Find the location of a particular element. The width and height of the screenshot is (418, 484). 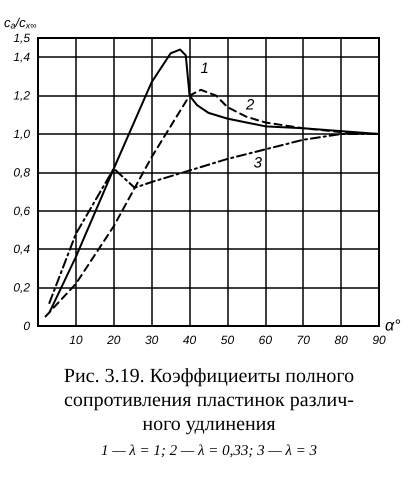

y-tick-label: 0,2 is located at coordinates (21, 287).